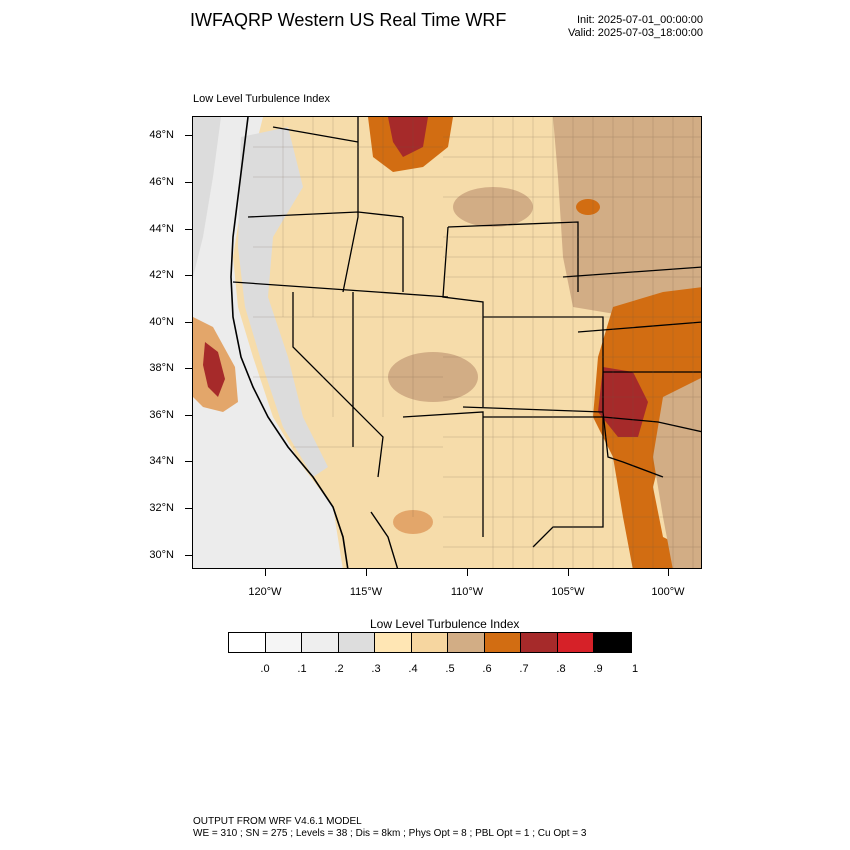 The width and height of the screenshot is (850, 850). Describe the element at coordinates (635, 33) in the screenshot. I see `valid-time: Valid: 2025-07-03_18:00:00` at that location.